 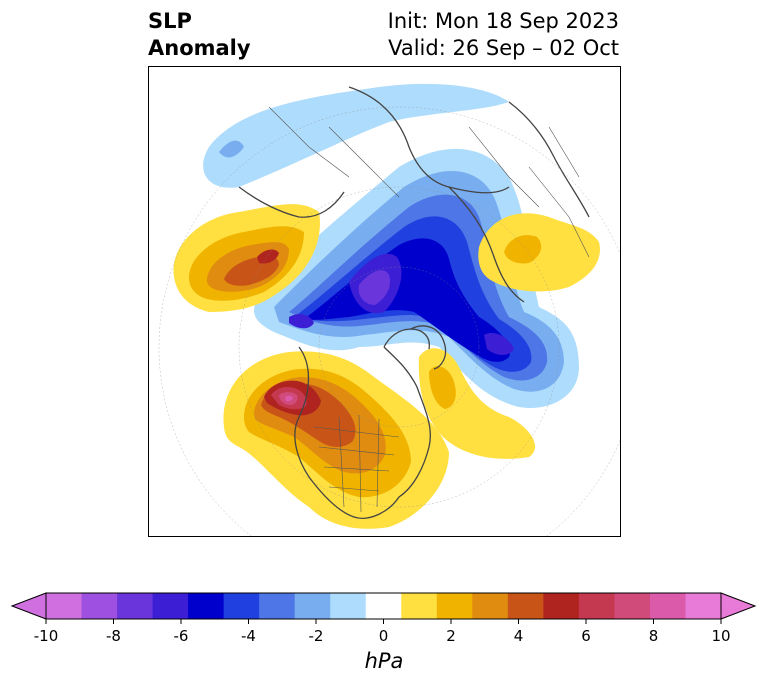 I want to click on colorbar-boxes, so click(x=383, y=606).